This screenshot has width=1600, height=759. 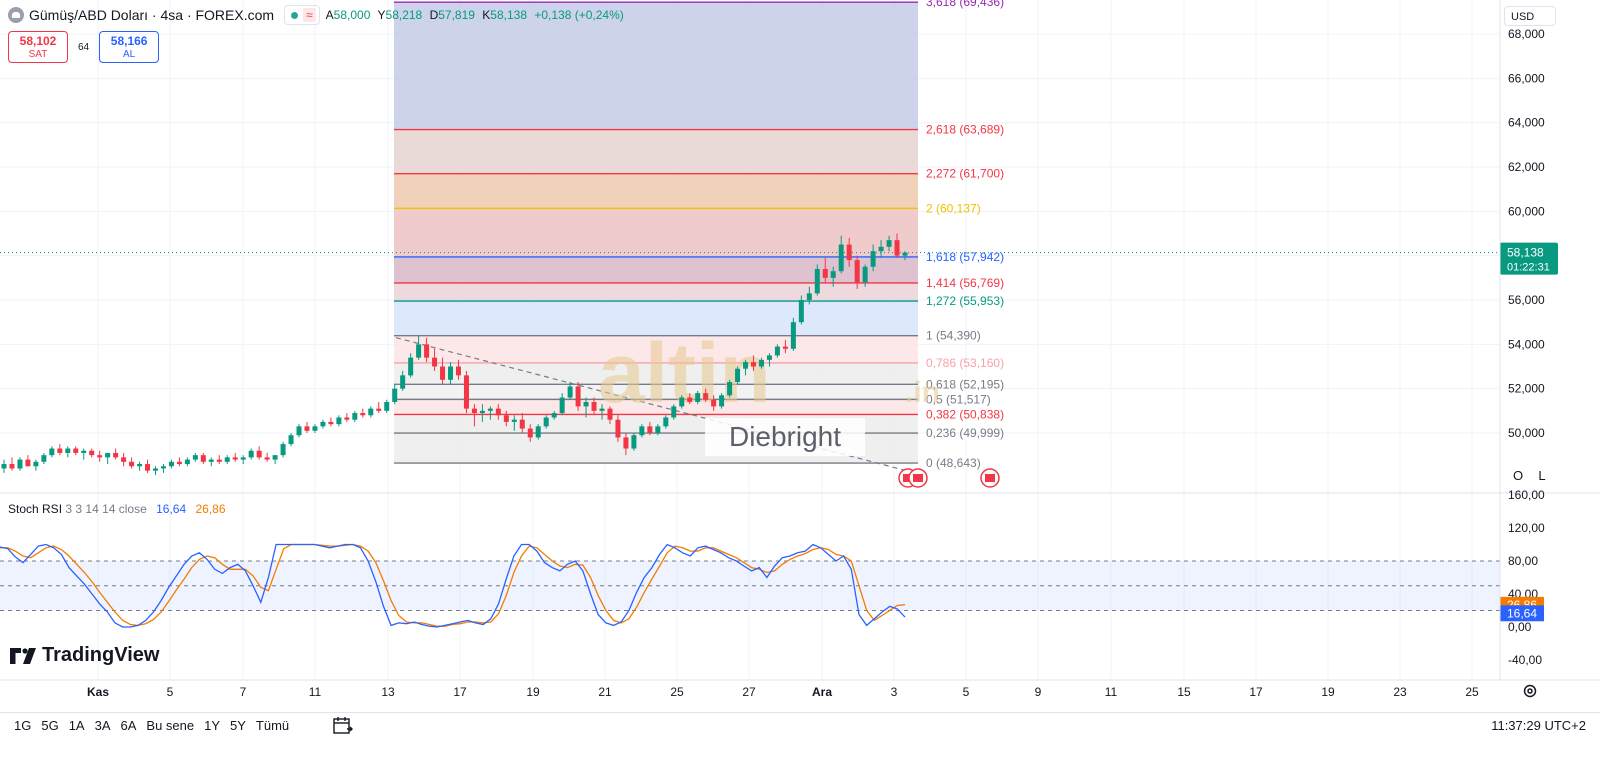 I want to click on range-all: Tümü, so click(x=272, y=725).